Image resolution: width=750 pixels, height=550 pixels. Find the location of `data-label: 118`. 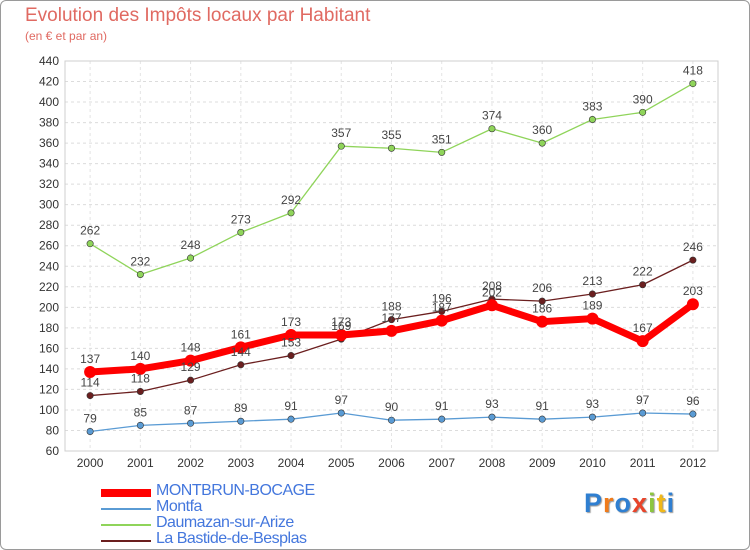

data-label: 118 is located at coordinates (140, 378).